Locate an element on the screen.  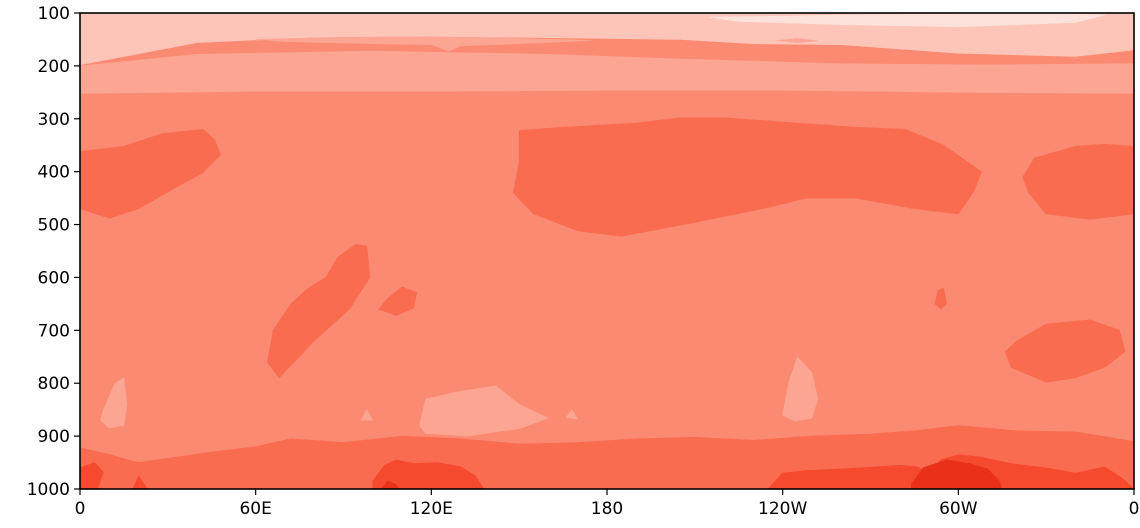
x-axis: 0 60E 120E 180 120W 60W 0 is located at coordinates (607, 504).